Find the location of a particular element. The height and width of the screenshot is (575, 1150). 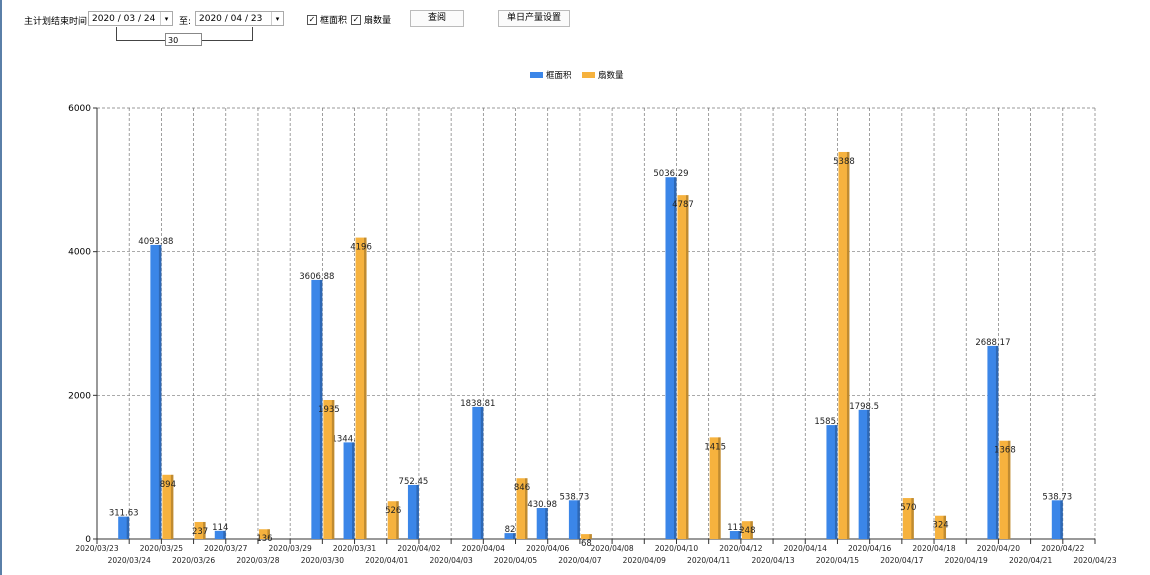

checkbox-count-label: 扇数量 is located at coordinates (378, 21).